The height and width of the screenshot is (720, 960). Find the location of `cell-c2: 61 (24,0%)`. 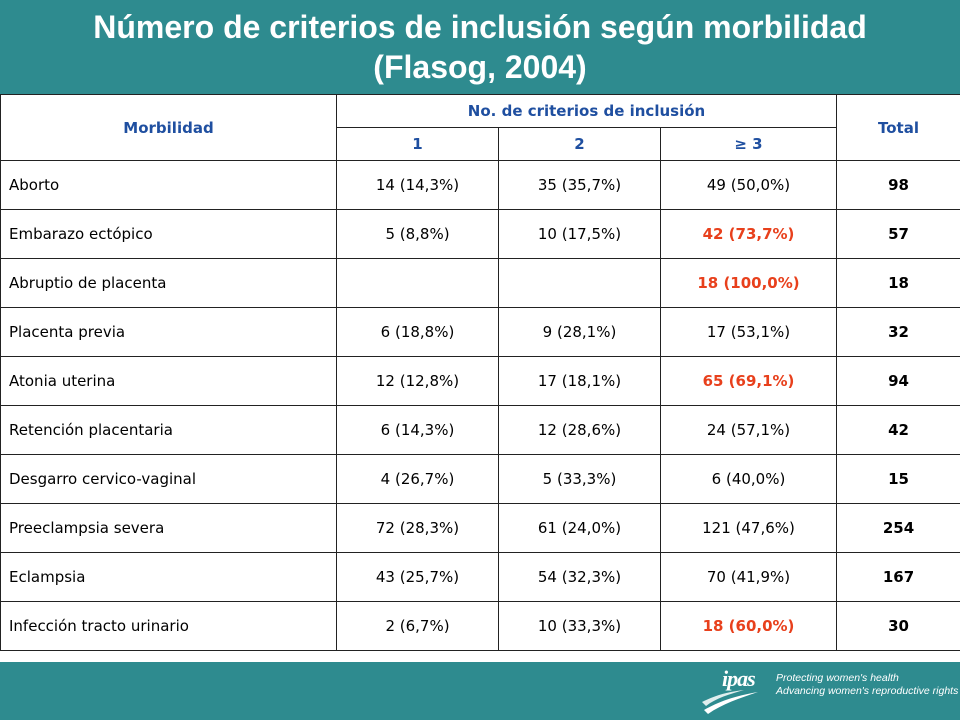

cell-c2: 61 (24,0%) is located at coordinates (579, 528).